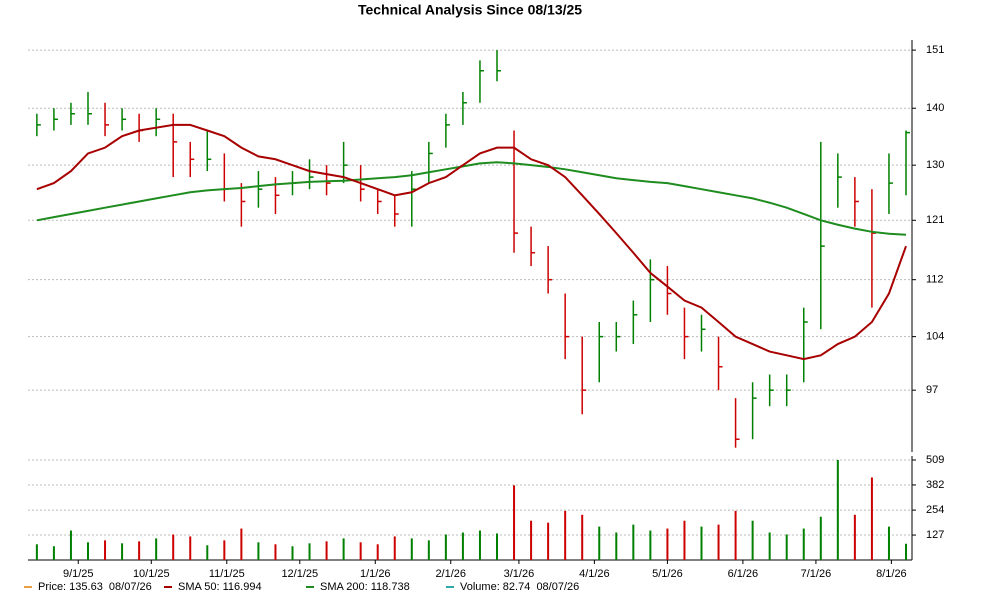 This screenshot has height=600, width=1000. Describe the element at coordinates (935, 50) in the screenshot. I see `y-tick-label: 151` at that location.